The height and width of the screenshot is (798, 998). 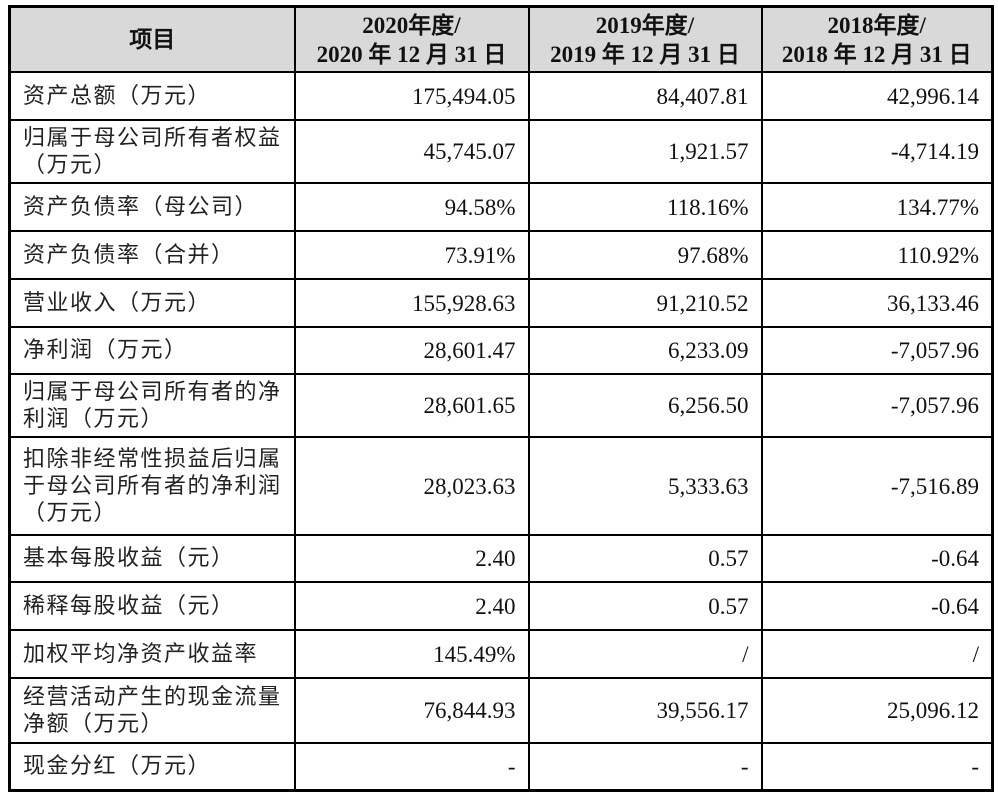 I want to click on row-label: 扣除非经常性损益后归属于母公司所有者的净利润（万元）, so click(x=152, y=486).